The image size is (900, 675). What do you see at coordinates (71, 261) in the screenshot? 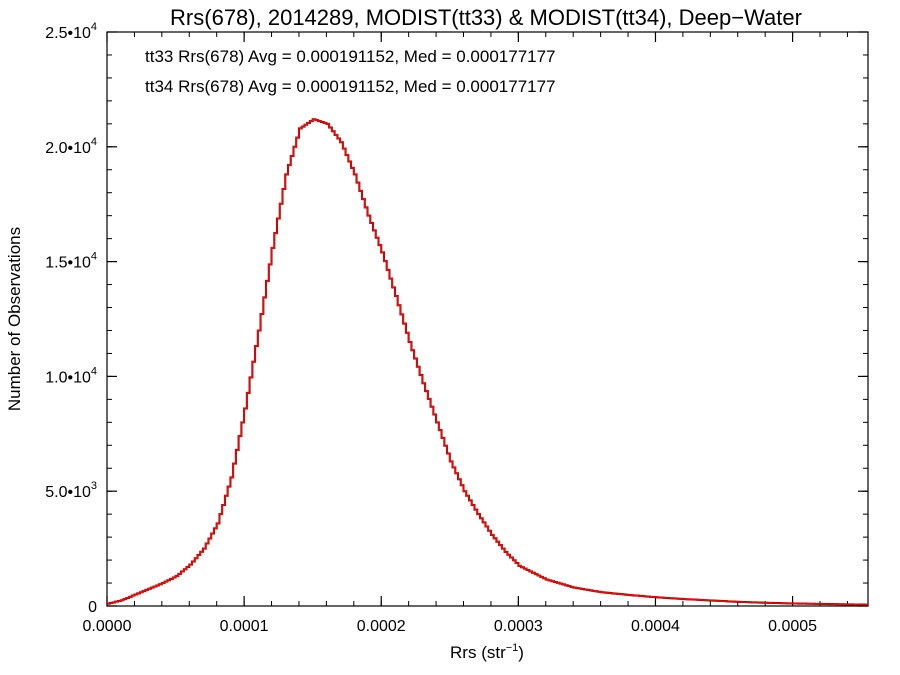
I see `y-tick-label: 1.5•104` at bounding box center [71, 261].